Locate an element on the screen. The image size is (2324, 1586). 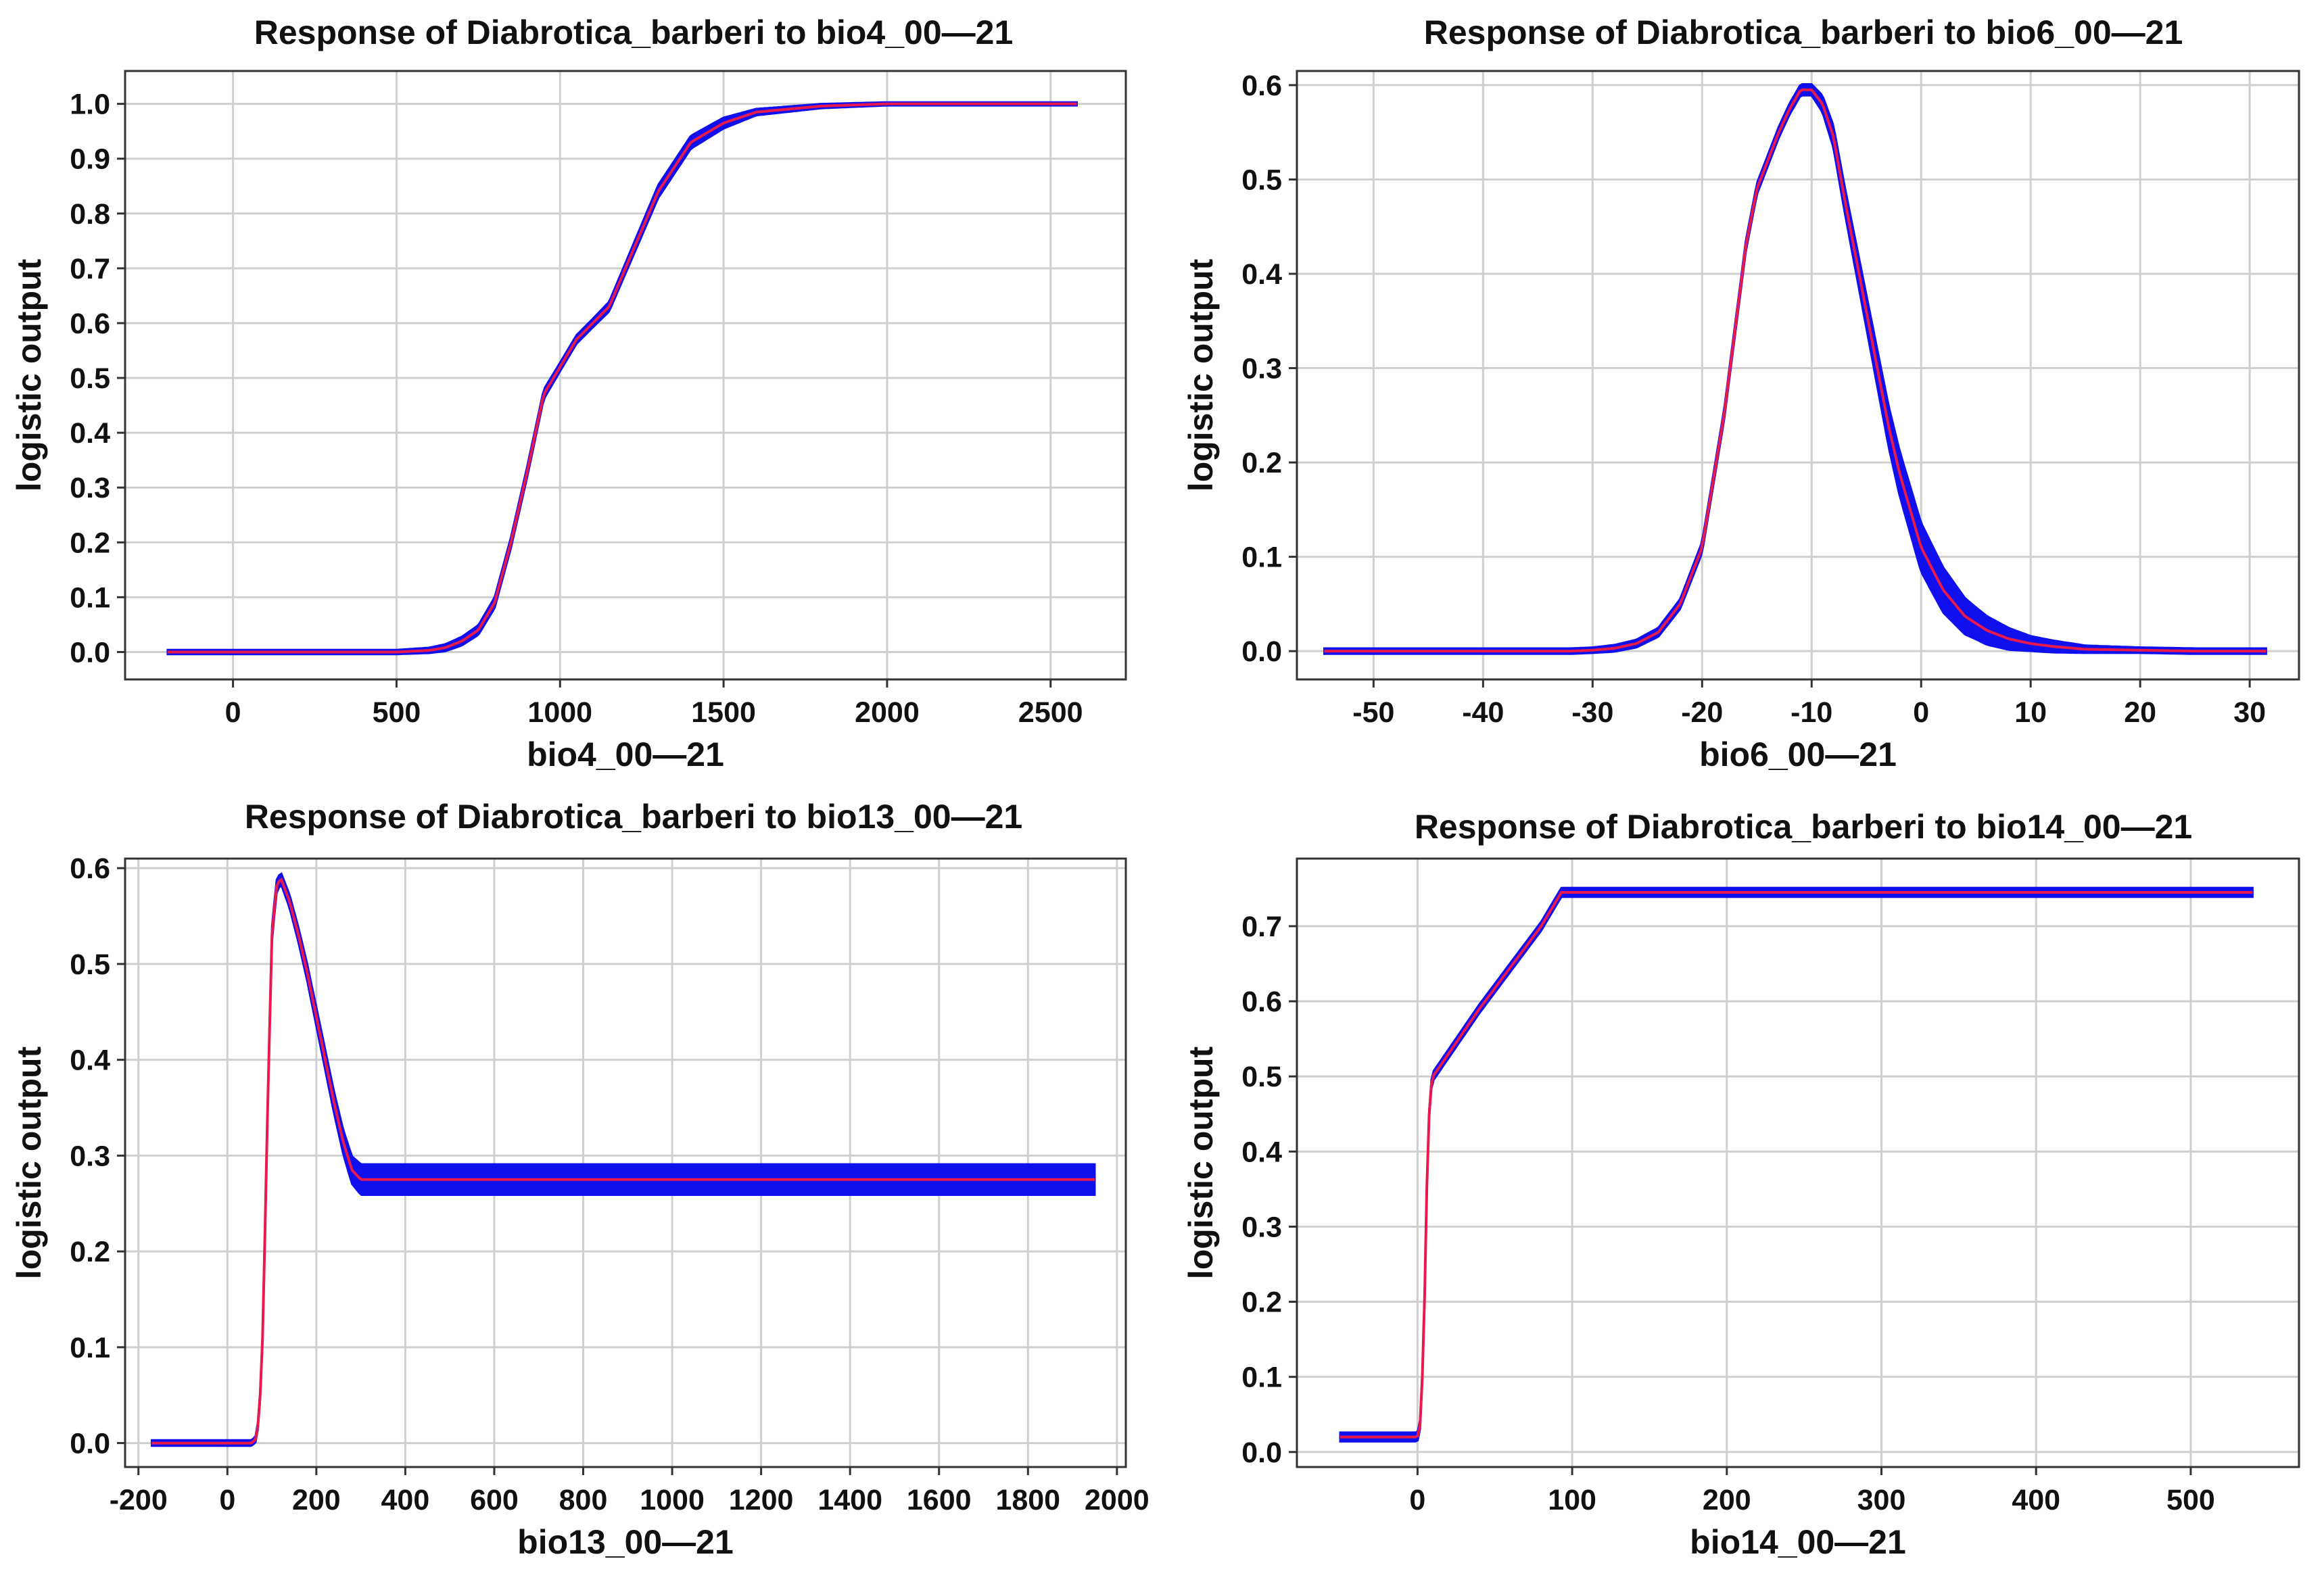
x-tick-label: -30 is located at coordinates (1592, 712).